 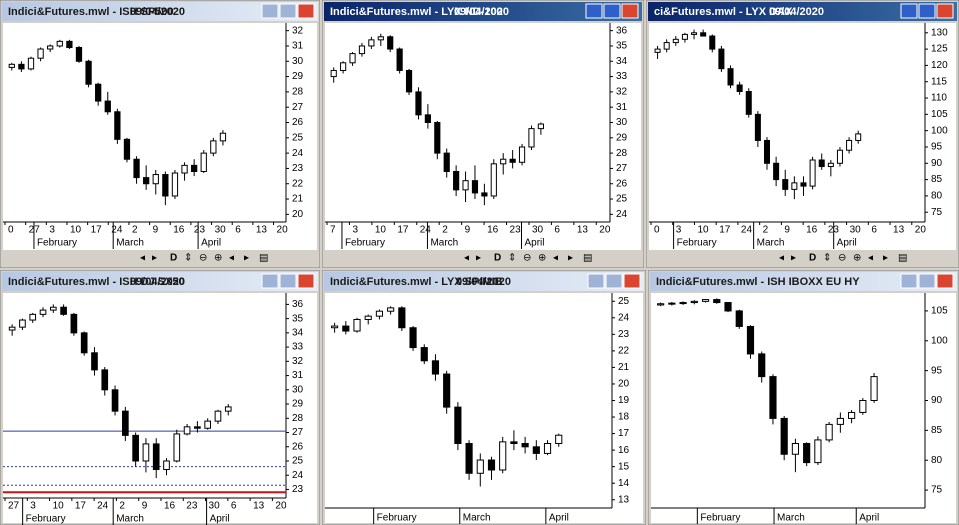 I want to click on y-tick-label: 100, so click(x=939, y=340).